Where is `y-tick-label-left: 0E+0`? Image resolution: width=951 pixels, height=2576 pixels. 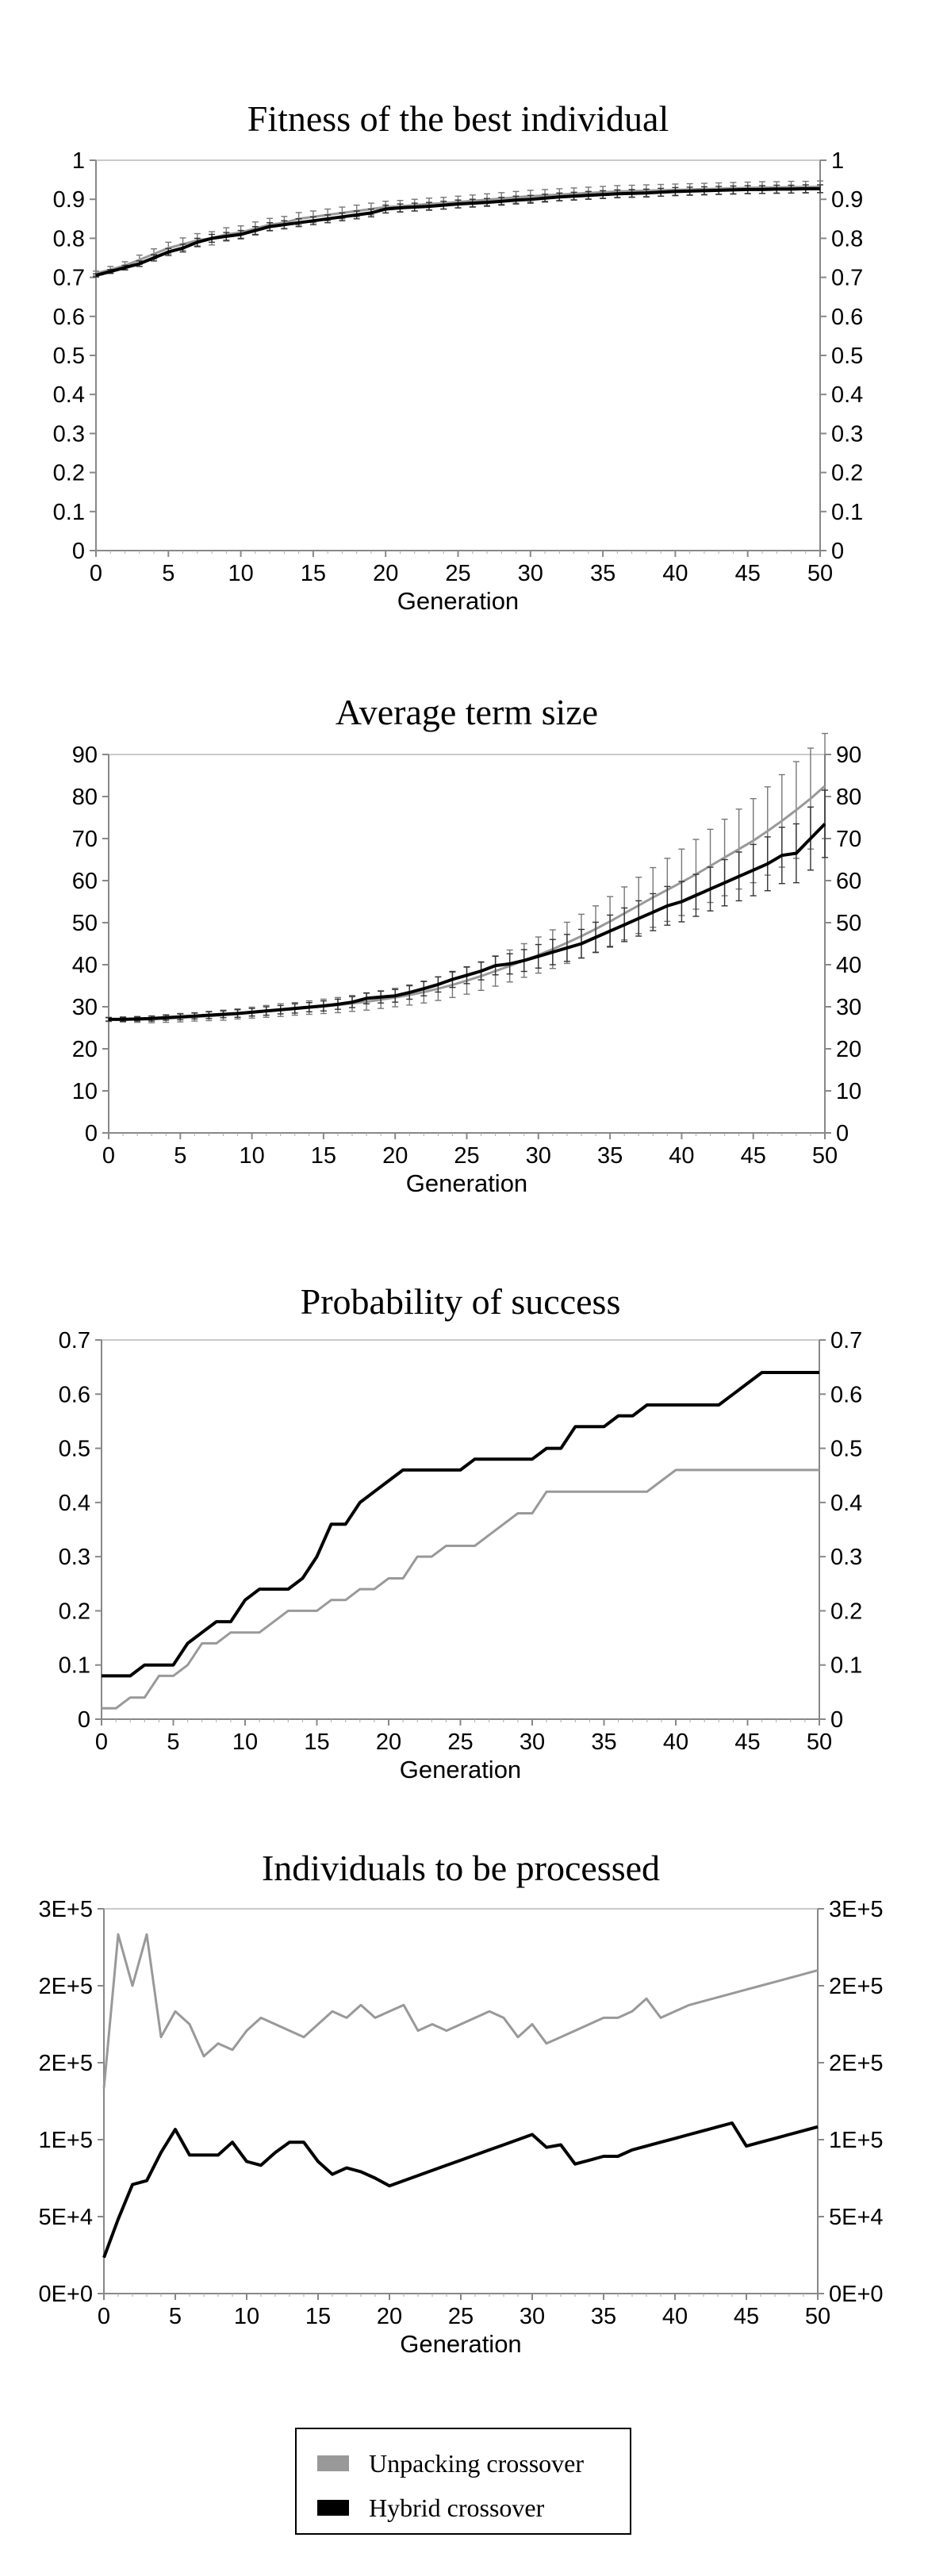 y-tick-label-left: 0E+0 is located at coordinates (65, 2294).